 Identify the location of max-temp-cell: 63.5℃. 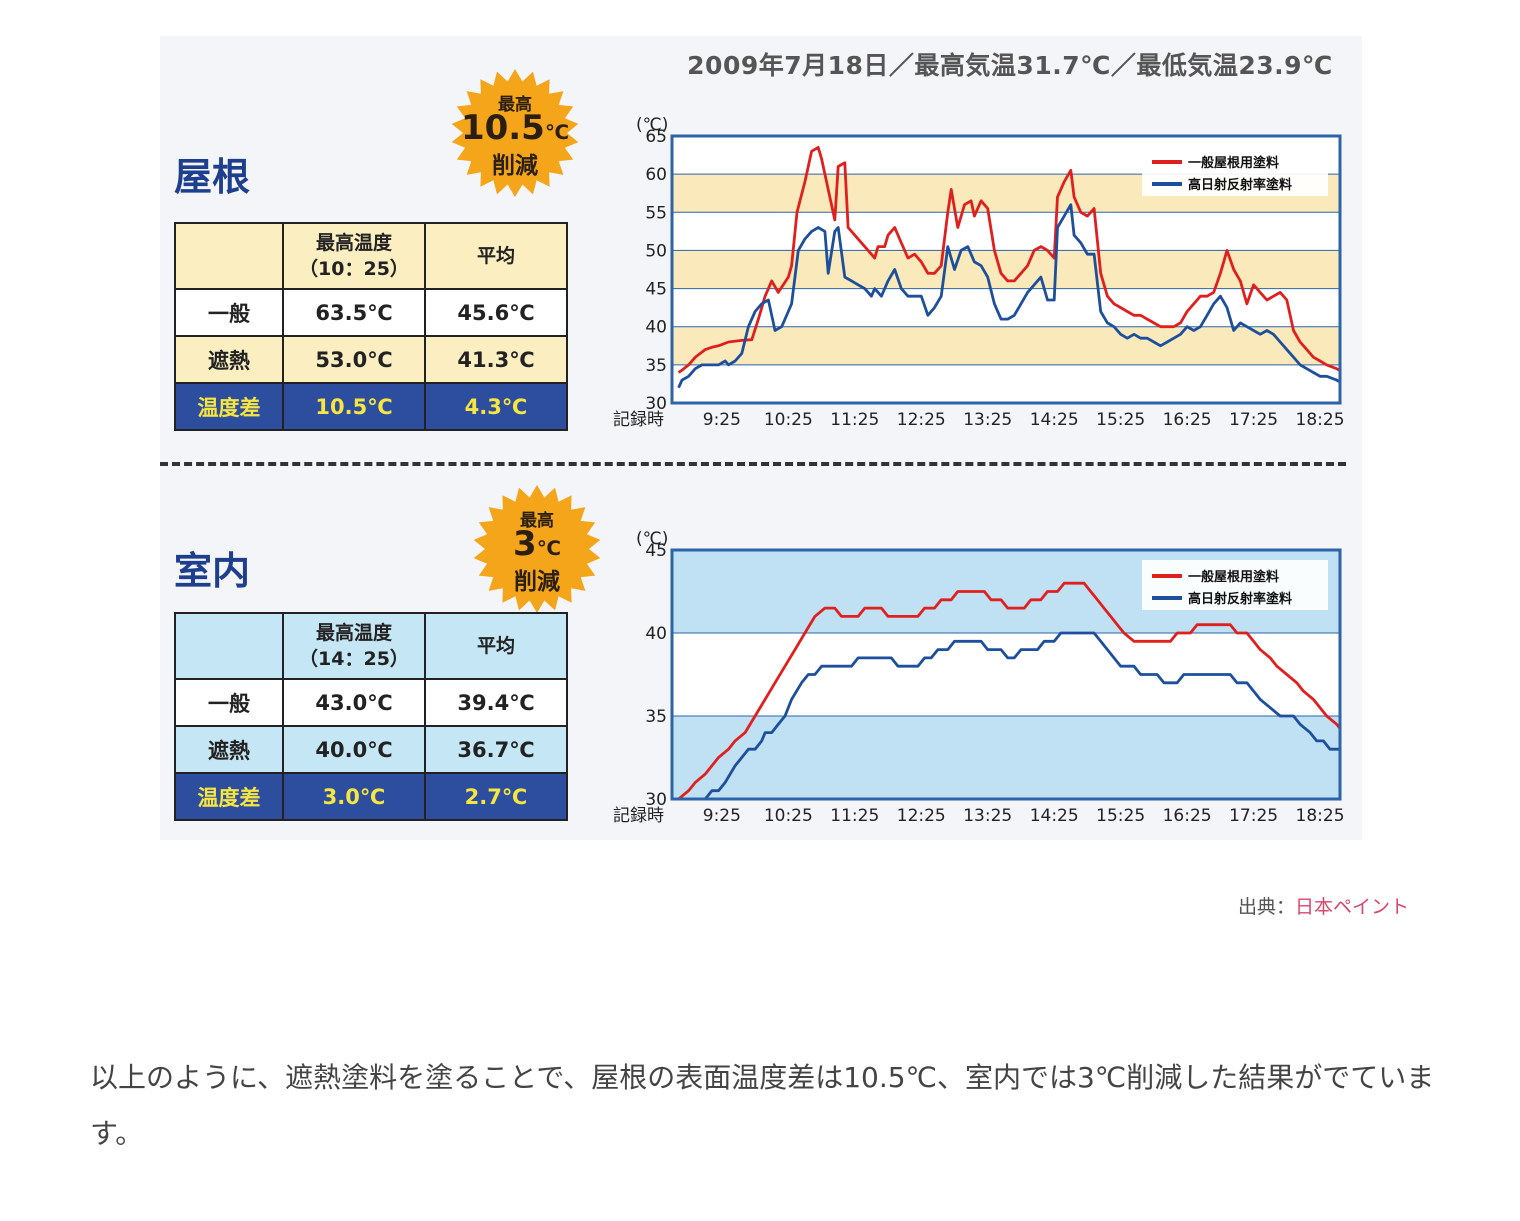
(354, 312).